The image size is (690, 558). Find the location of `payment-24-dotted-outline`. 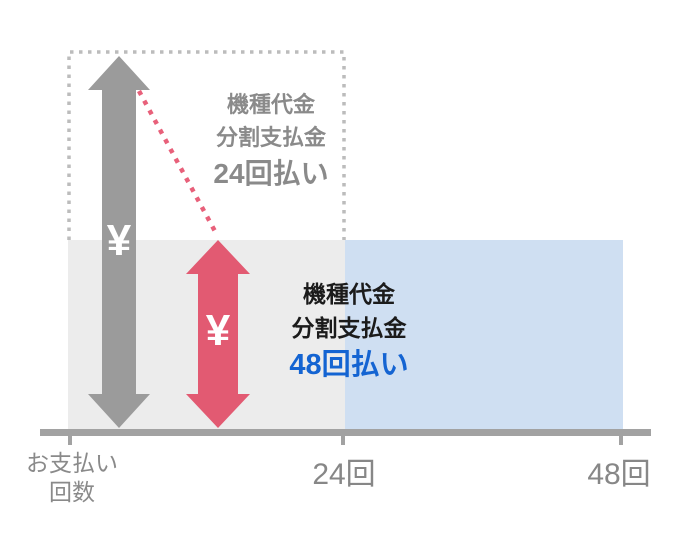

payment-24-dotted-outline is located at coordinates (206, 145).